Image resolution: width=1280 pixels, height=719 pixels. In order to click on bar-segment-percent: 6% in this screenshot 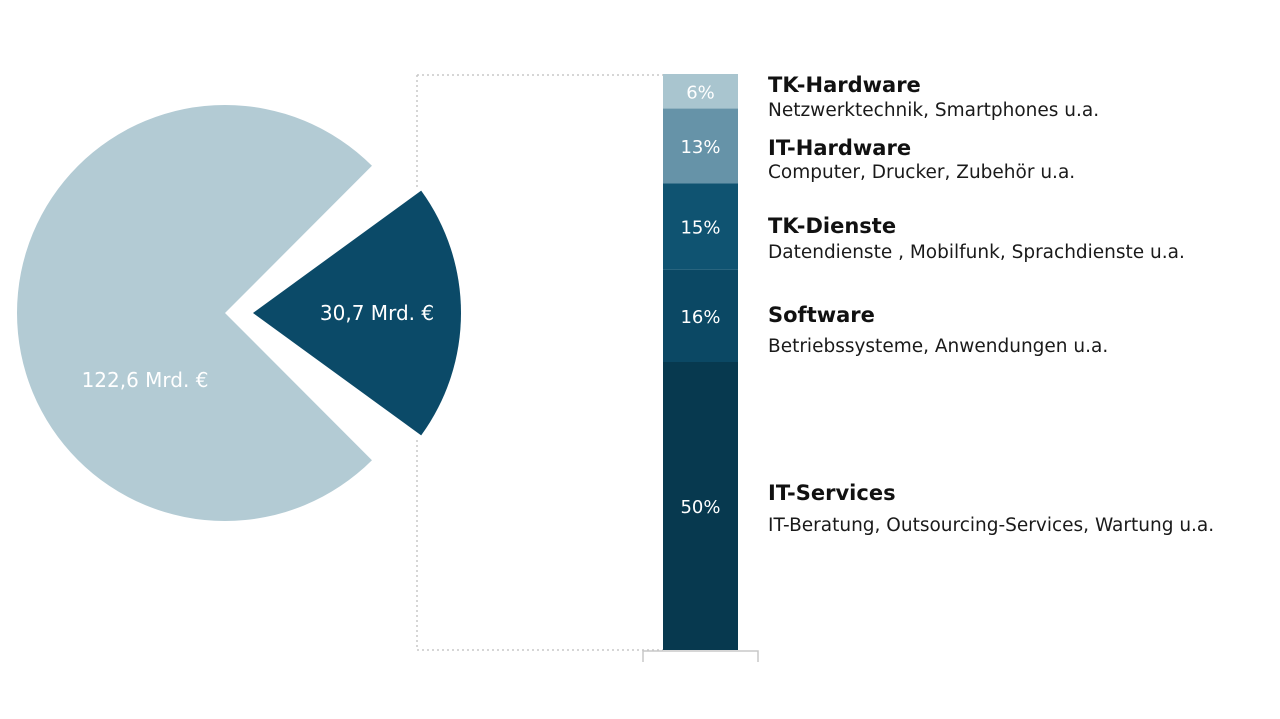, I will do `click(700, 92)`.